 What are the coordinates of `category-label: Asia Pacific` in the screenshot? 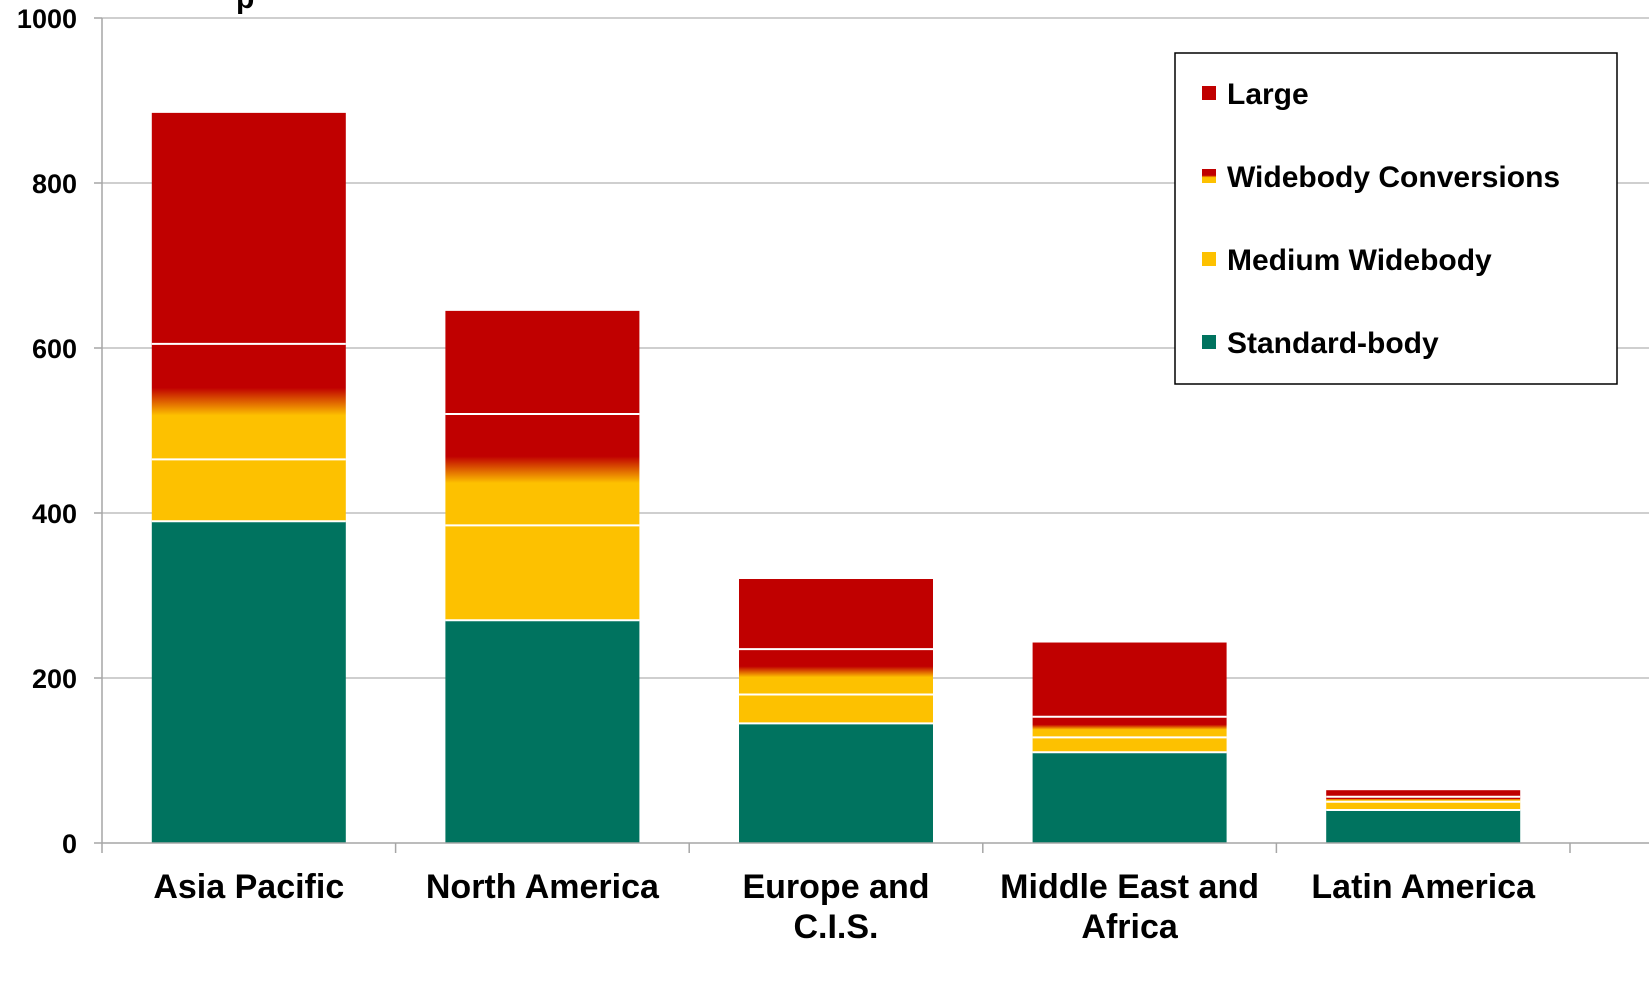 It's located at (248, 887).